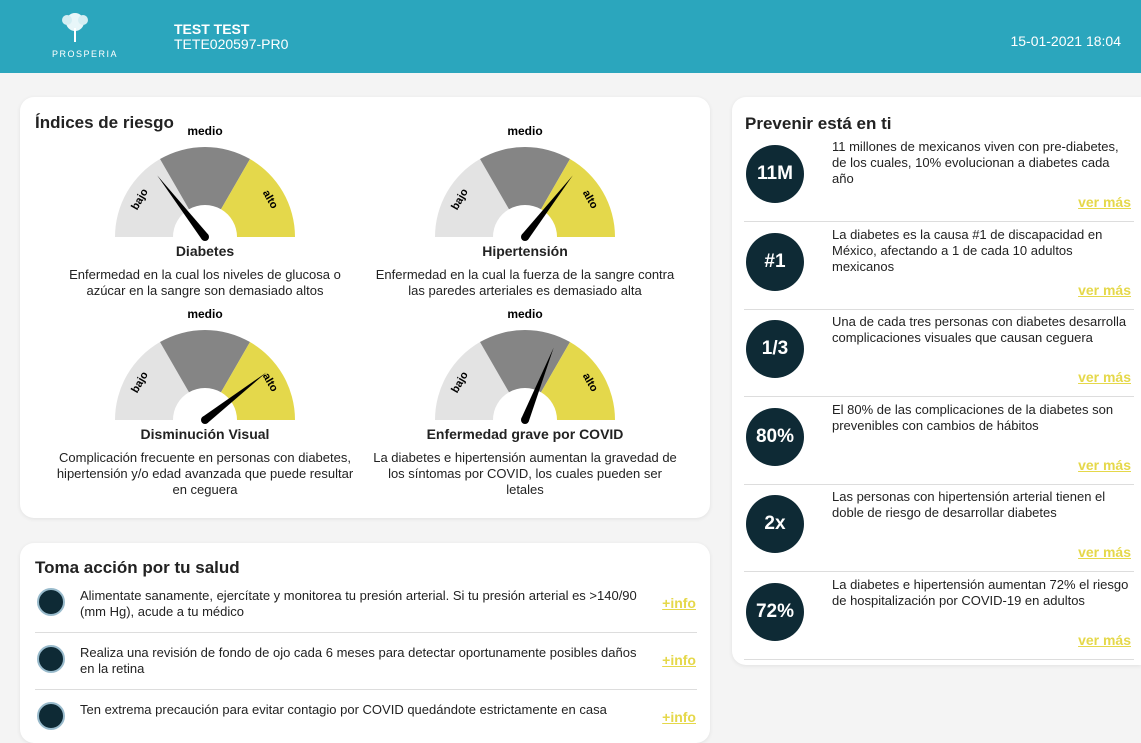 This screenshot has width=1141, height=743. I want to click on stat-text: 2x, so click(775, 523).